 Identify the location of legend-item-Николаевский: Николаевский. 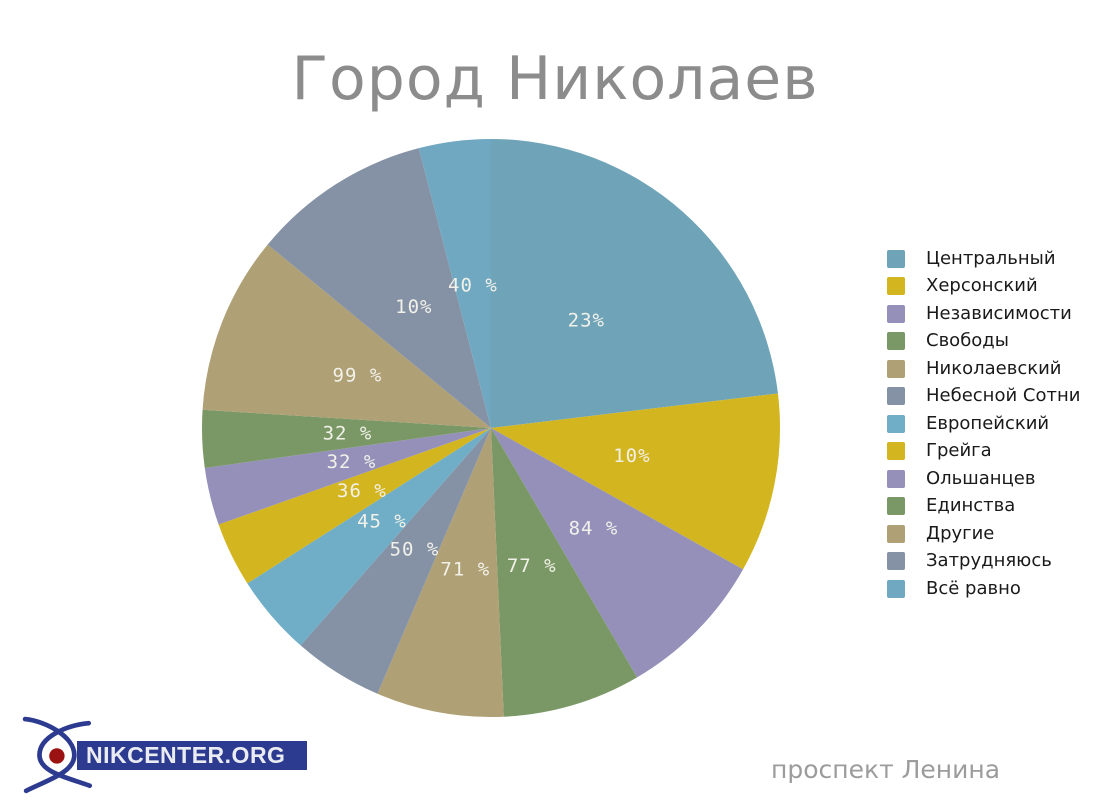
(983, 369).